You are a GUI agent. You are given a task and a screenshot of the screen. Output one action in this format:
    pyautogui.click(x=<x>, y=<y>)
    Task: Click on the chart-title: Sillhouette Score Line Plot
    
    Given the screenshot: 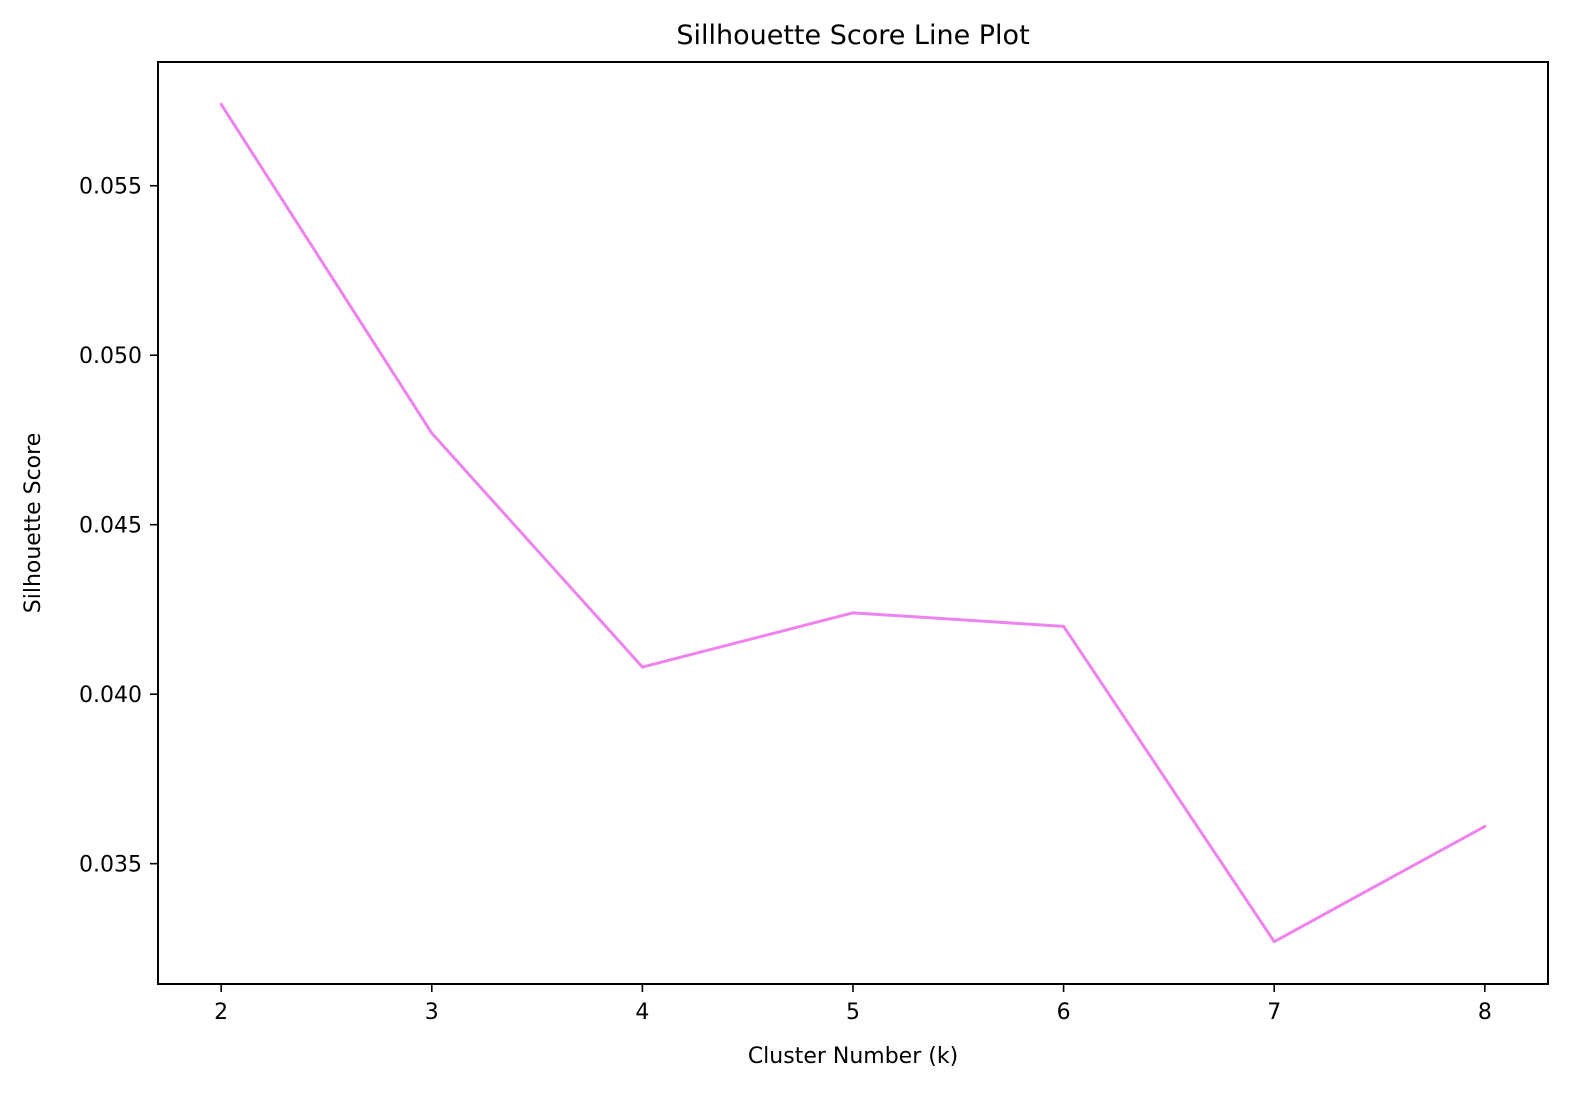 What is the action you would take?
    pyautogui.click(x=852, y=35)
    